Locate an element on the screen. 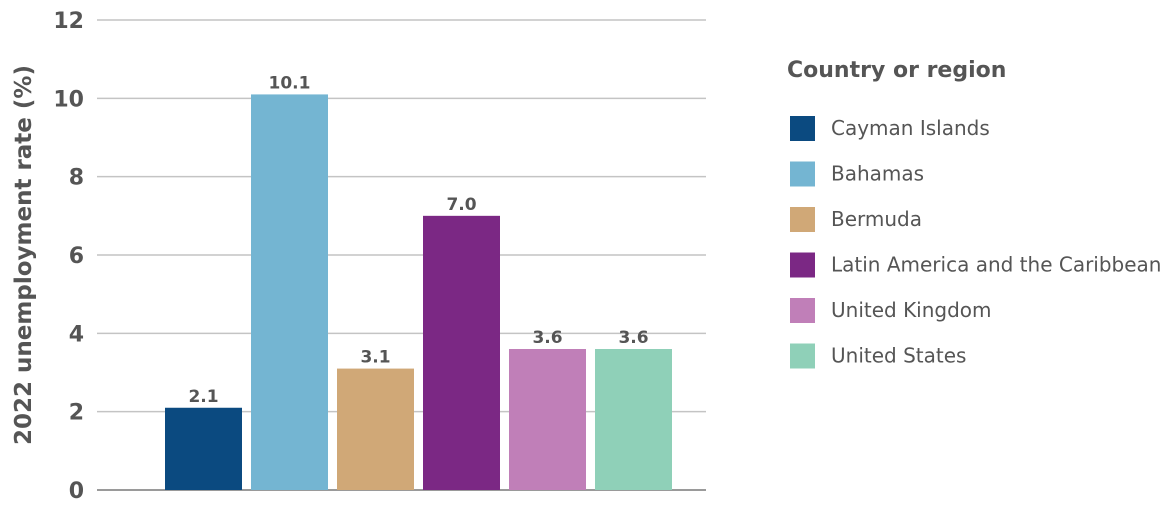 This screenshot has width=1174, height=506. legend-entry: United States is located at coordinates (898, 356).